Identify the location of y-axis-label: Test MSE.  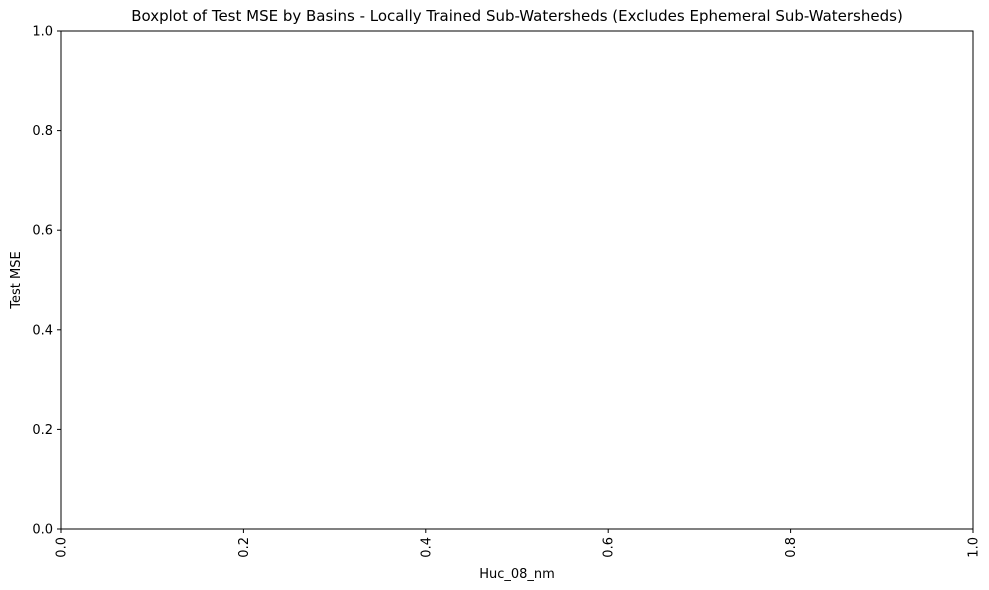
(16, 280).